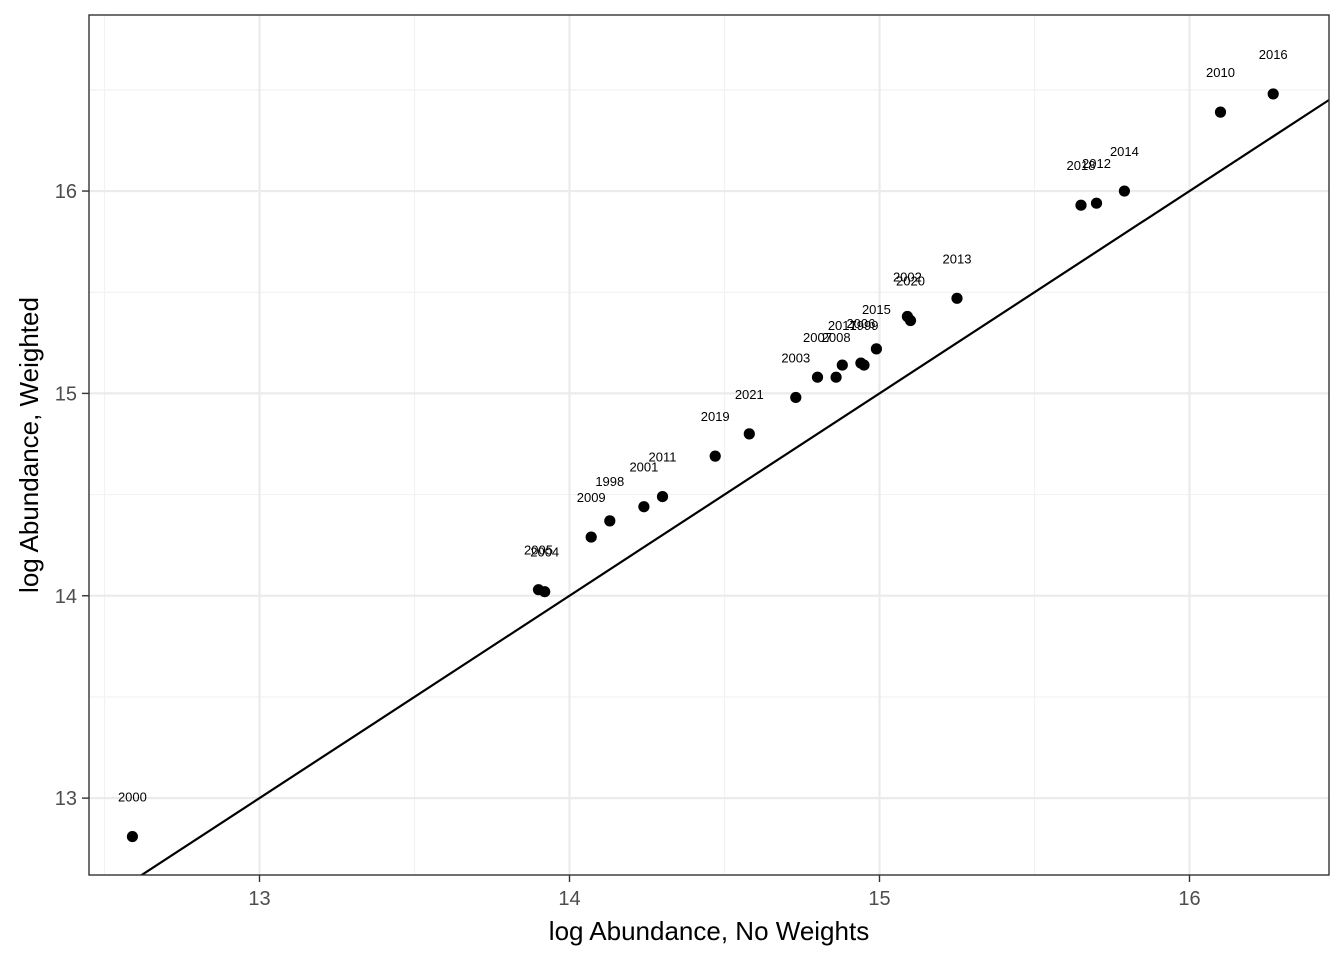 The height and width of the screenshot is (960, 1344). Describe the element at coordinates (1124, 191) in the screenshot. I see `data-point-2014` at that location.